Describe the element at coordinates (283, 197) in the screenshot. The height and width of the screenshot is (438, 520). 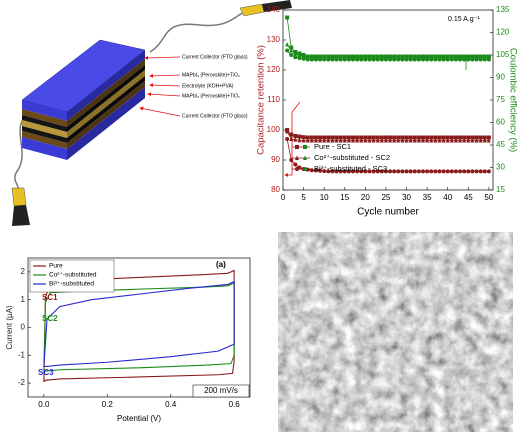
I see `x-tick-label: 0` at that location.